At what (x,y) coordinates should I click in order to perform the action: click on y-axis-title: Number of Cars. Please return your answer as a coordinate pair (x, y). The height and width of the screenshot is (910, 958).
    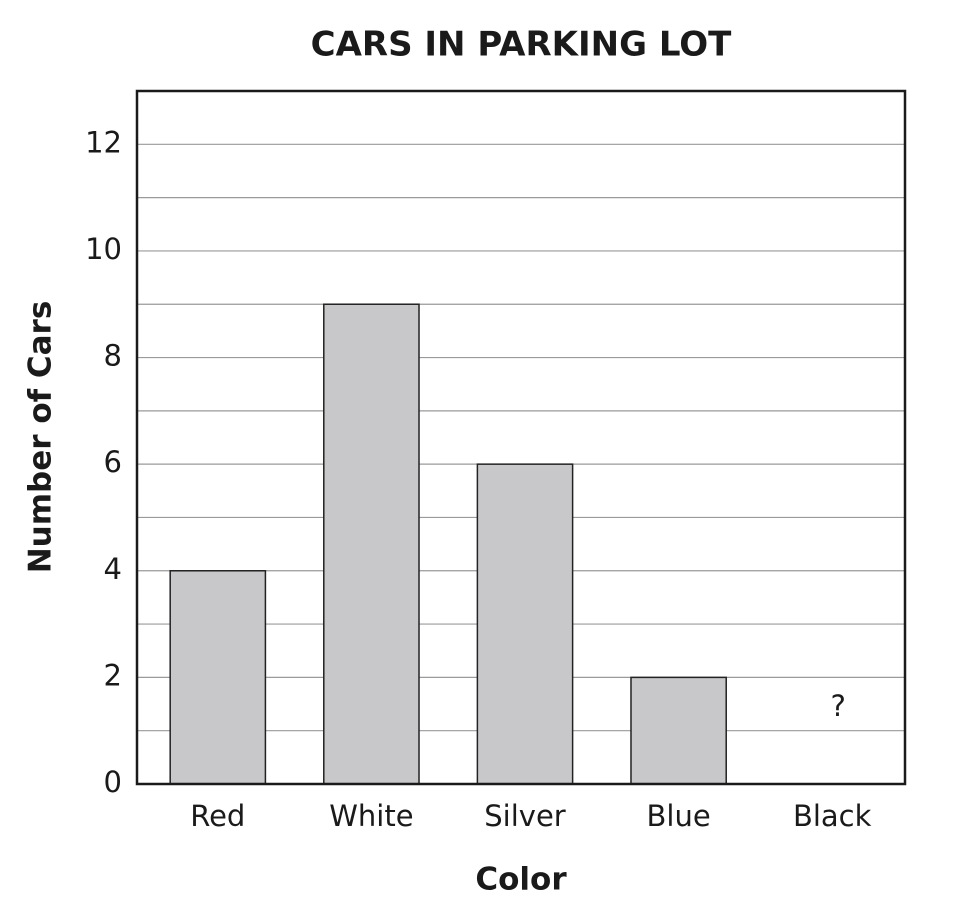
    Looking at the image, I should click on (41, 437).